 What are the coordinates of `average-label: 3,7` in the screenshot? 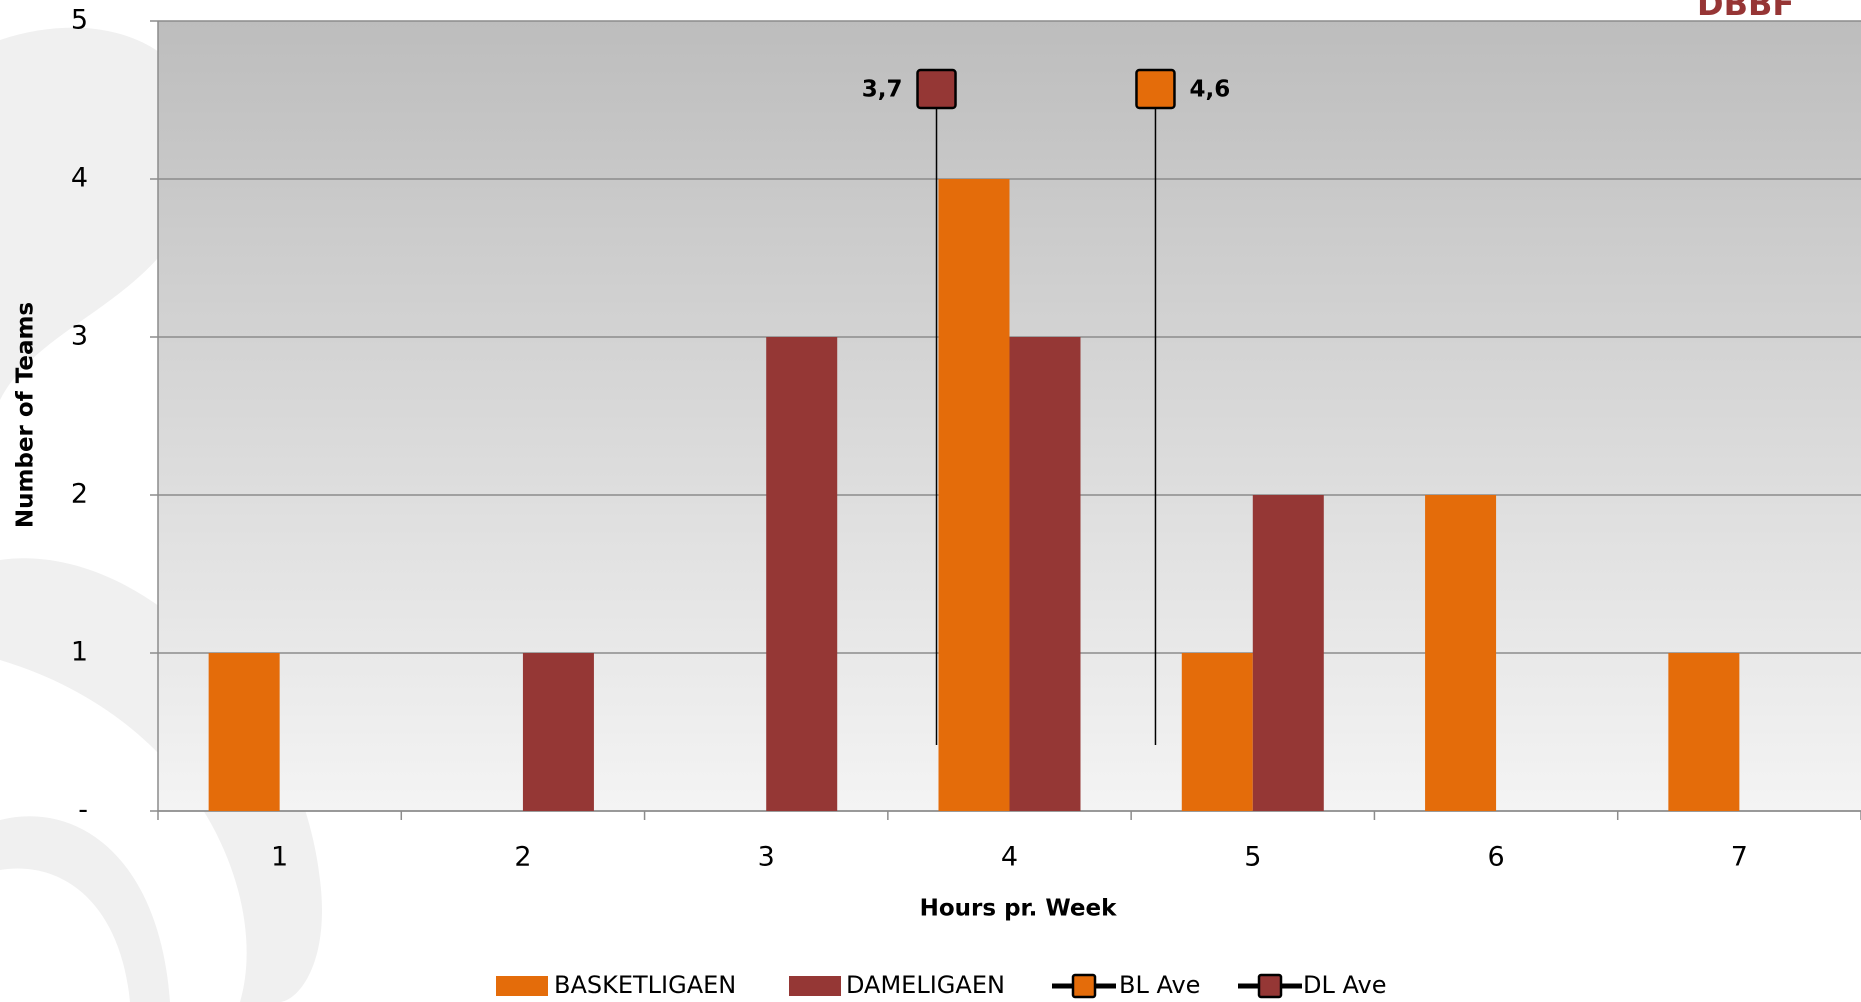 It's located at (882, 90).